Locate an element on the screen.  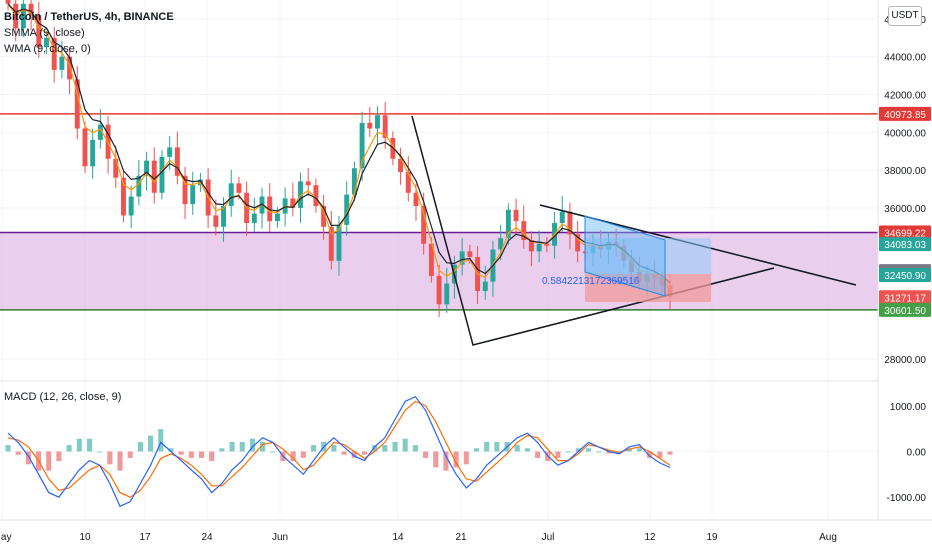
price-label-text: 30601.50 is located at coordinates (905, 311).